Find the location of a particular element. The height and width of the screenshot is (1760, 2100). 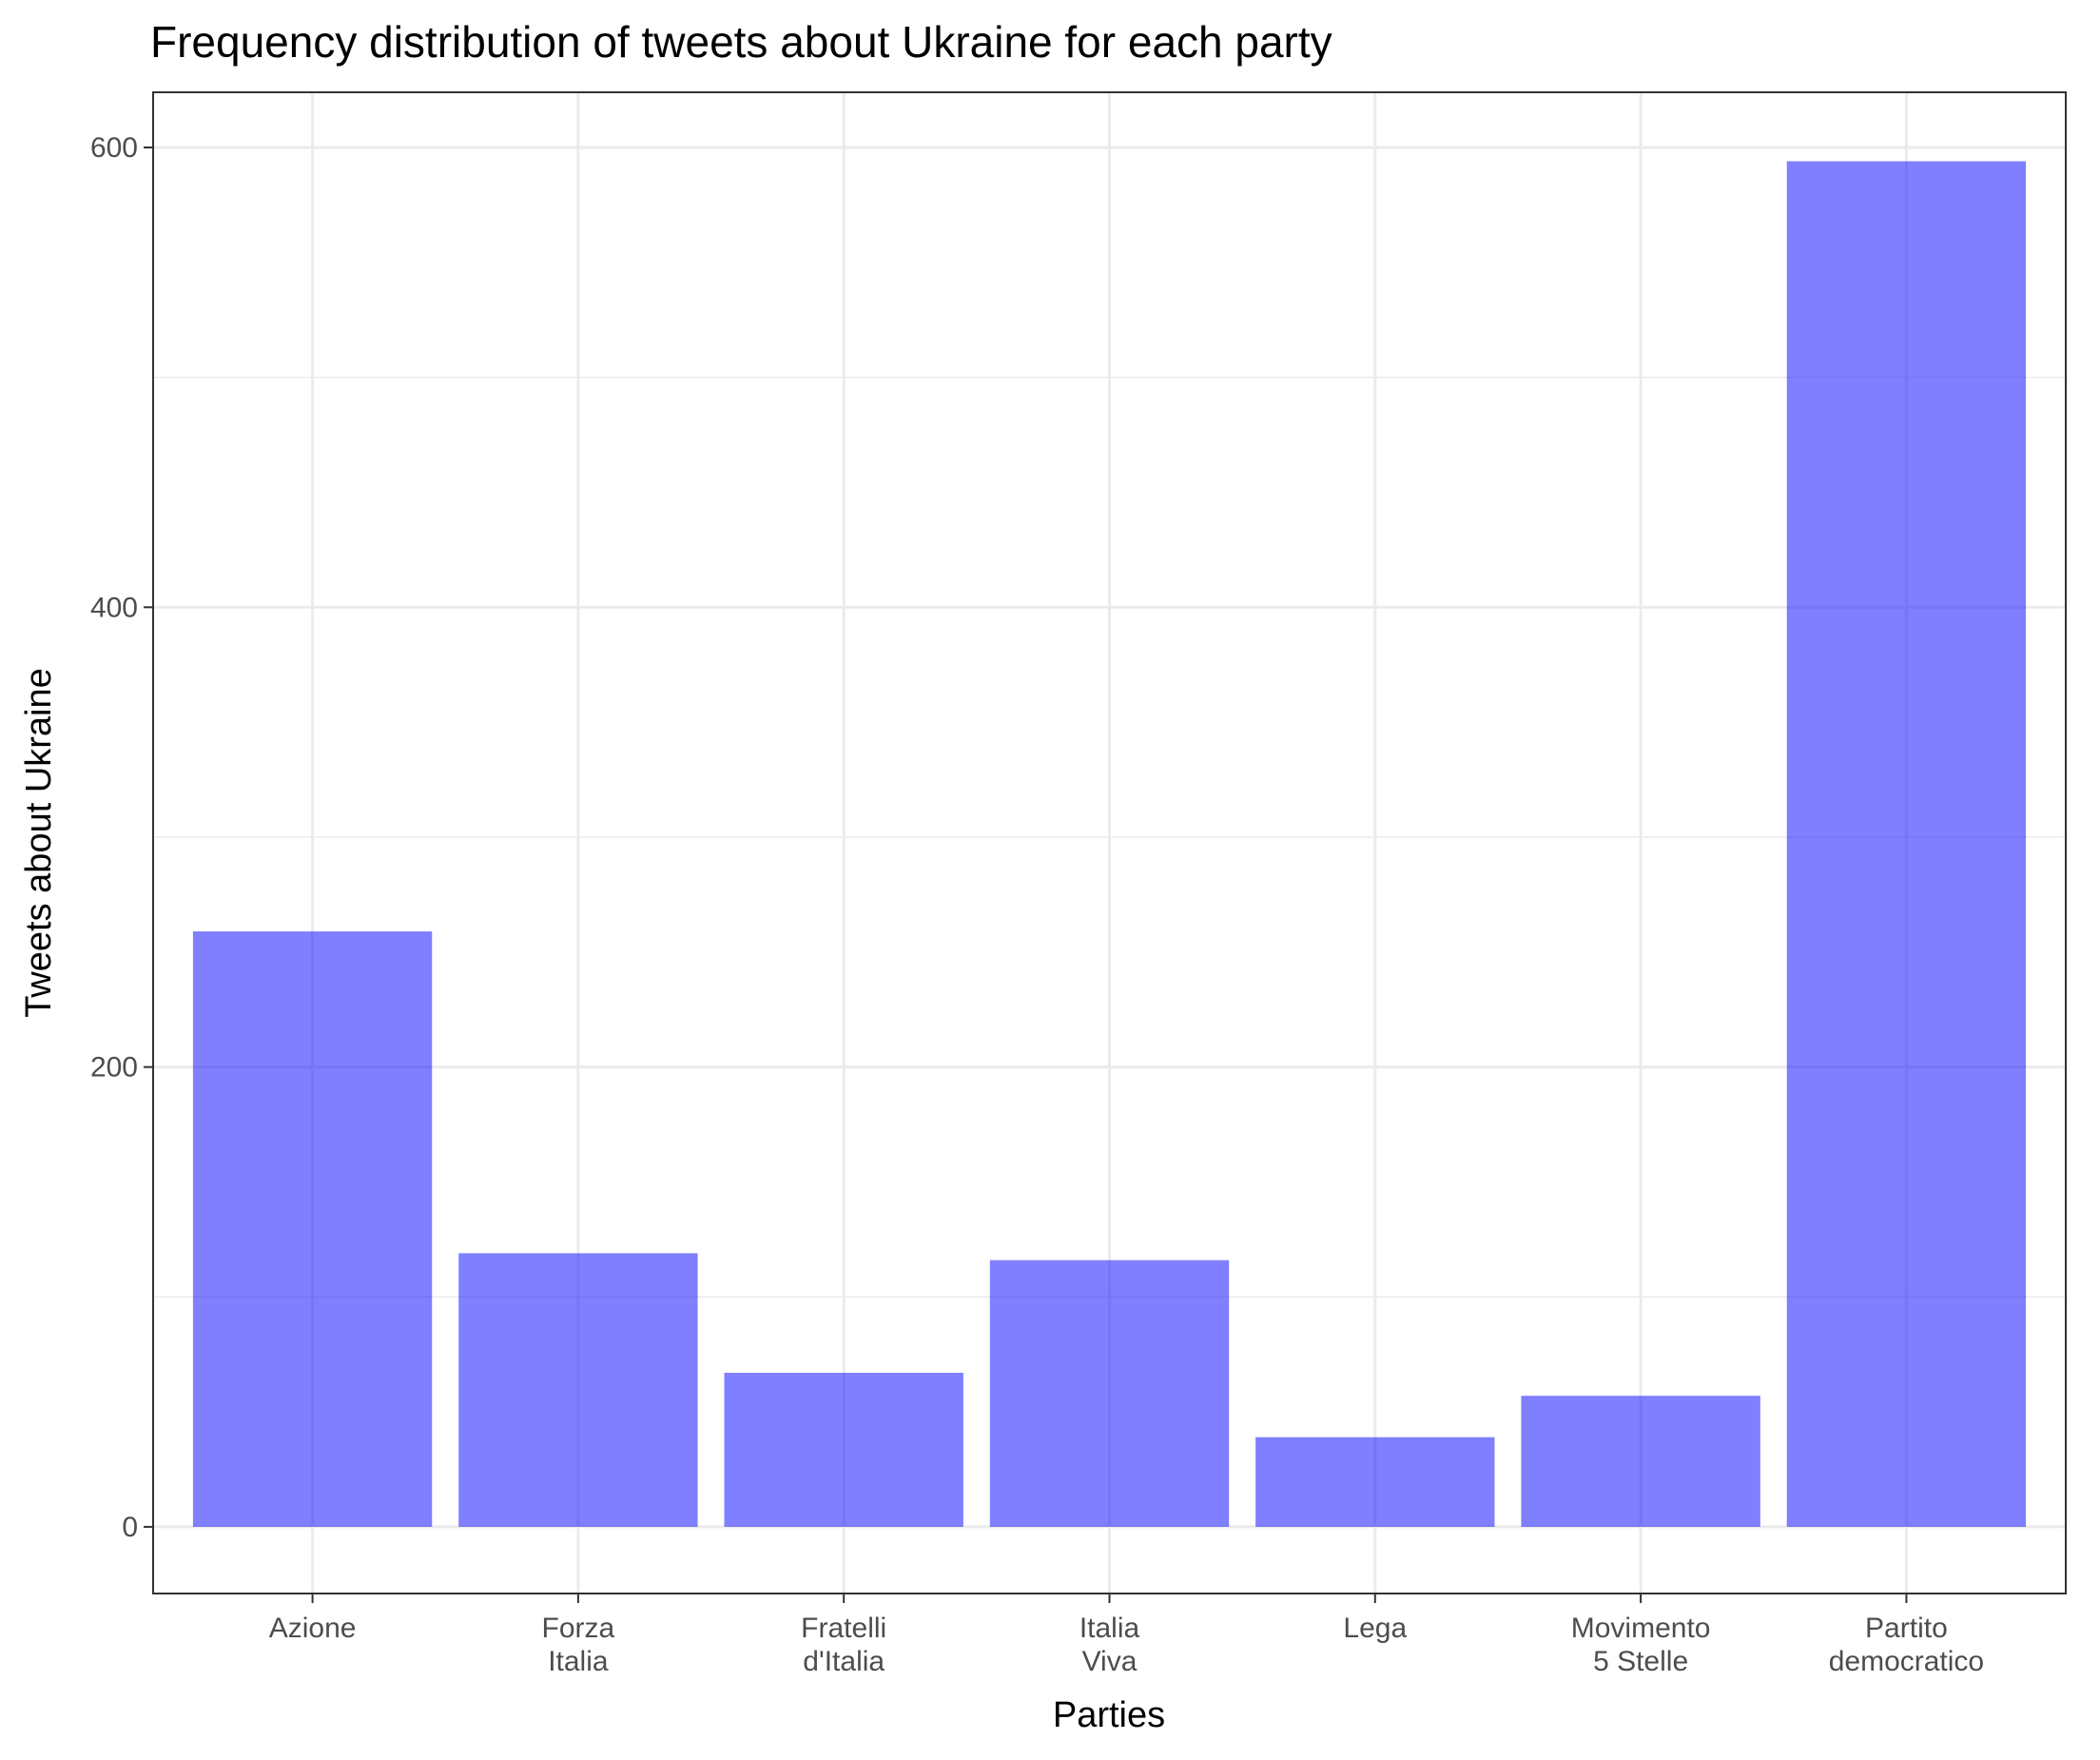

y-axis: 0 200 400 600 is located at coordinates (121, 837).